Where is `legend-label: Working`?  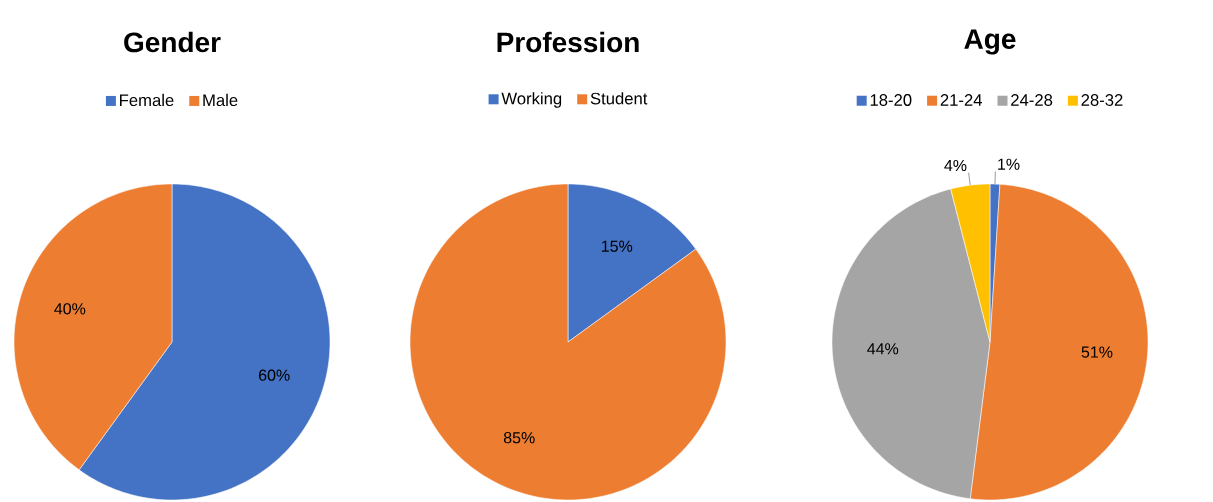 legend-label: Working is located at coordinates (531, 100).